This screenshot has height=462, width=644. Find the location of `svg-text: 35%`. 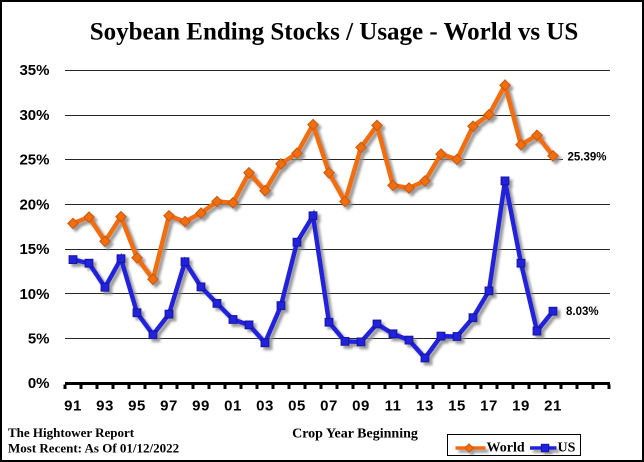

svg-text: 35% is located at coordinates (34, 70).